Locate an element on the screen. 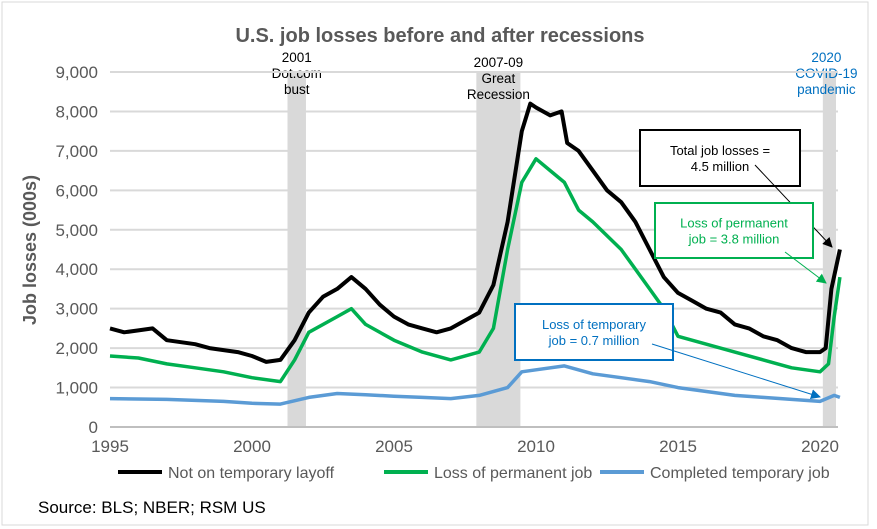  series-line is located at coordinates (475, 385).